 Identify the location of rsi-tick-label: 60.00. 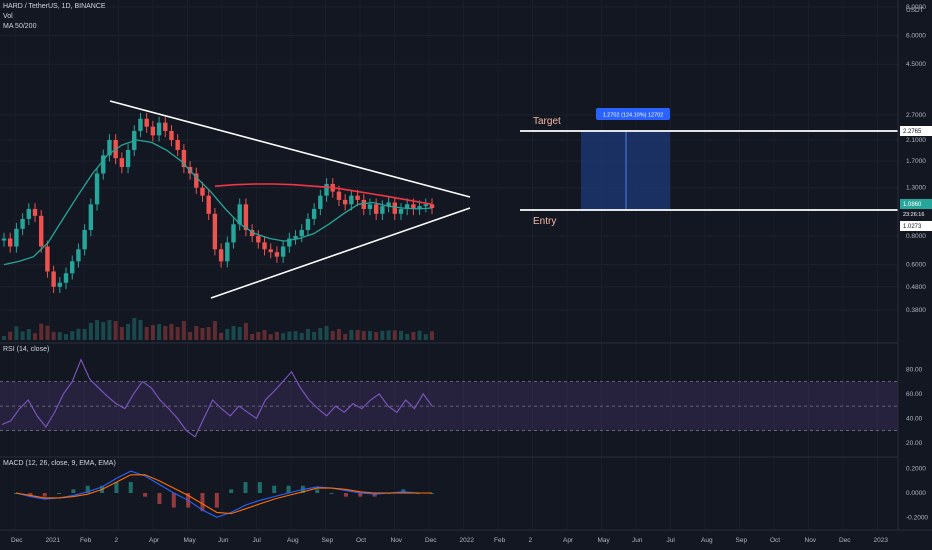
(914, 394).